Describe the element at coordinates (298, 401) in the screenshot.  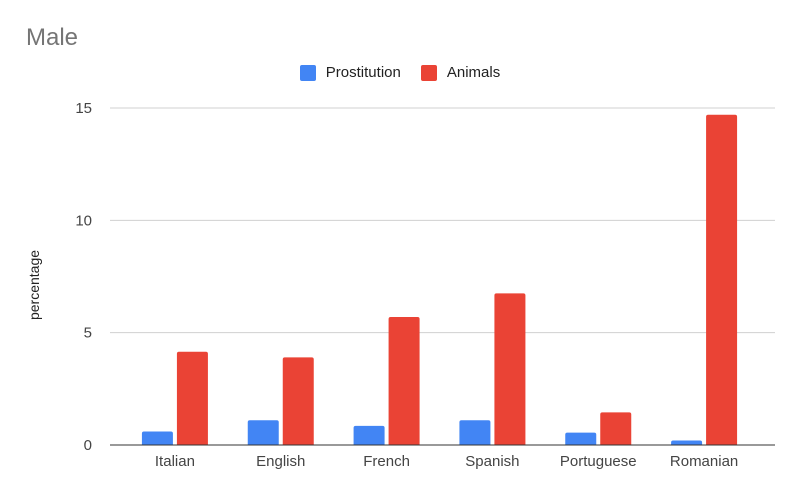
I see `bar-animals-english` at that location.